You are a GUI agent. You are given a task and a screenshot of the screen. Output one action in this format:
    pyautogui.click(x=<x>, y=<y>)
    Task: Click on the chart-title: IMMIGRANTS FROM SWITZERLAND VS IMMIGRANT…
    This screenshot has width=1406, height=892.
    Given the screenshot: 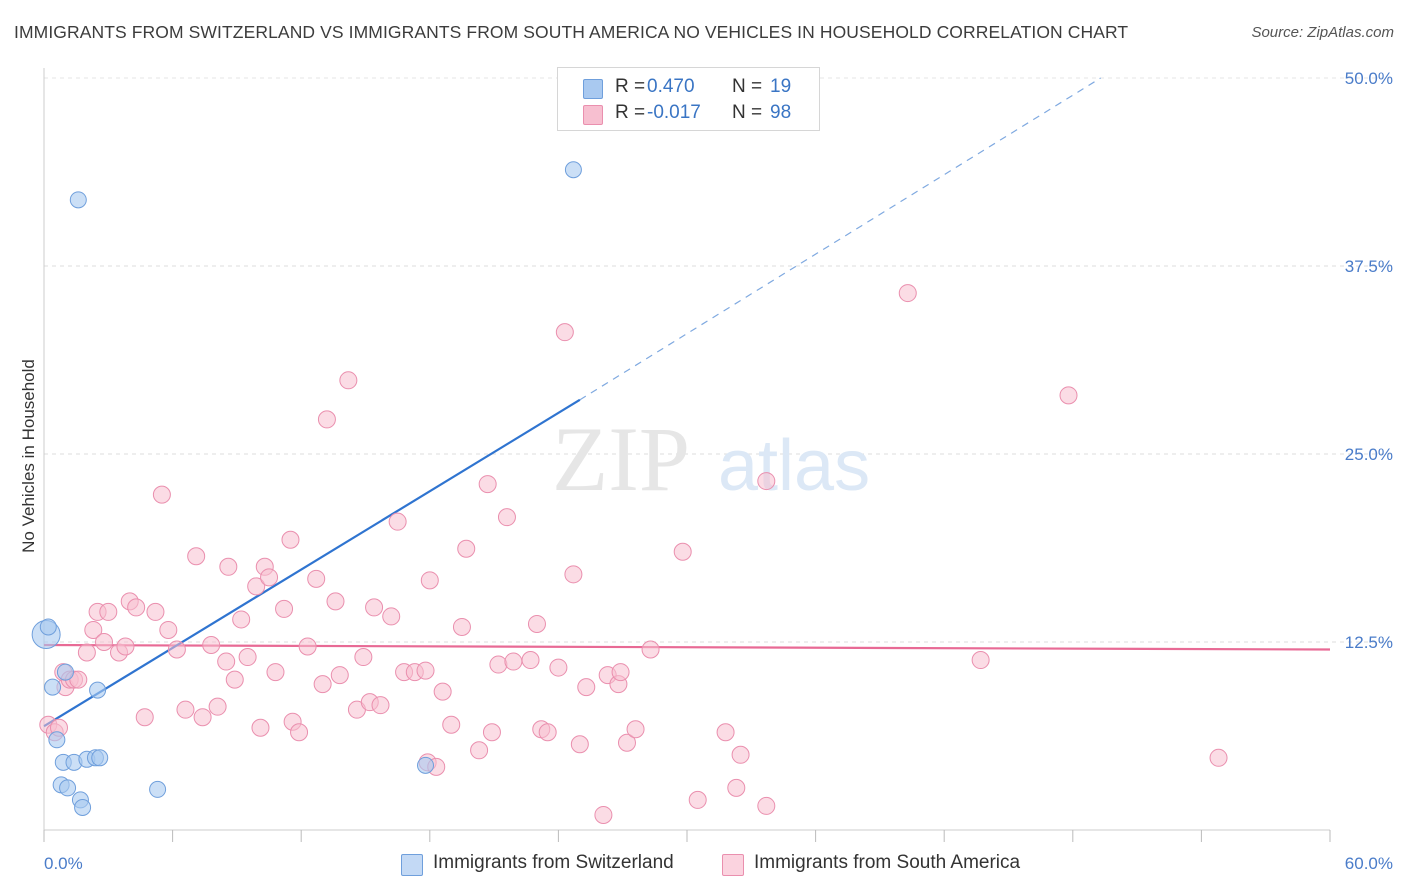 What is the action you would take?
    pyautogui.click(x=571, y=32)
    